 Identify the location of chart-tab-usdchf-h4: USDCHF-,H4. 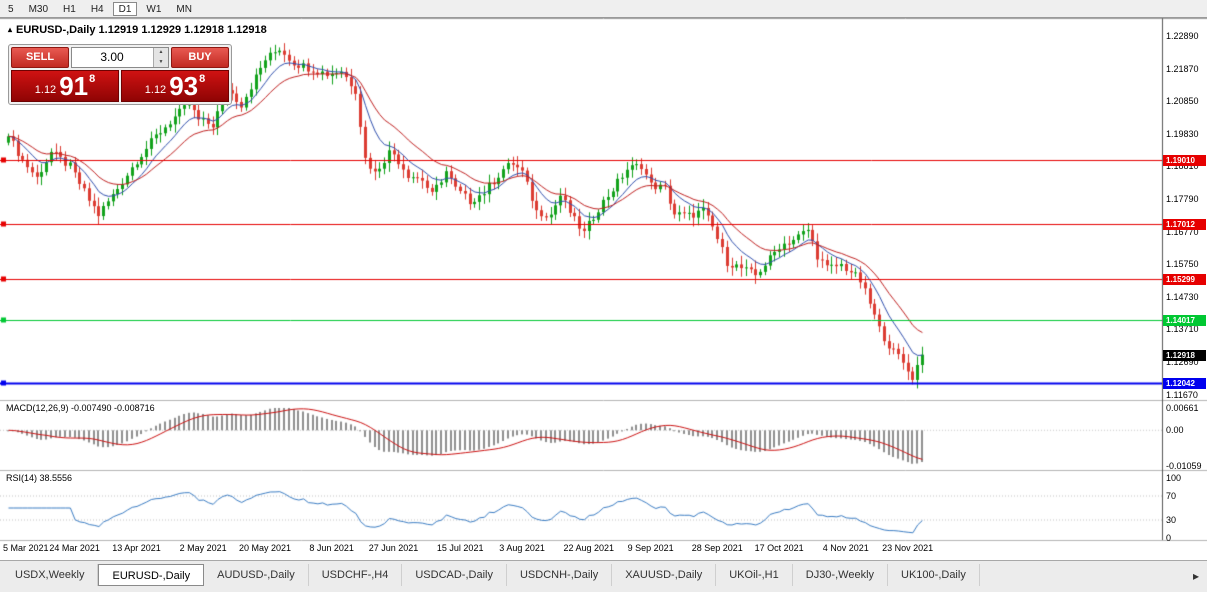
(356, 575).